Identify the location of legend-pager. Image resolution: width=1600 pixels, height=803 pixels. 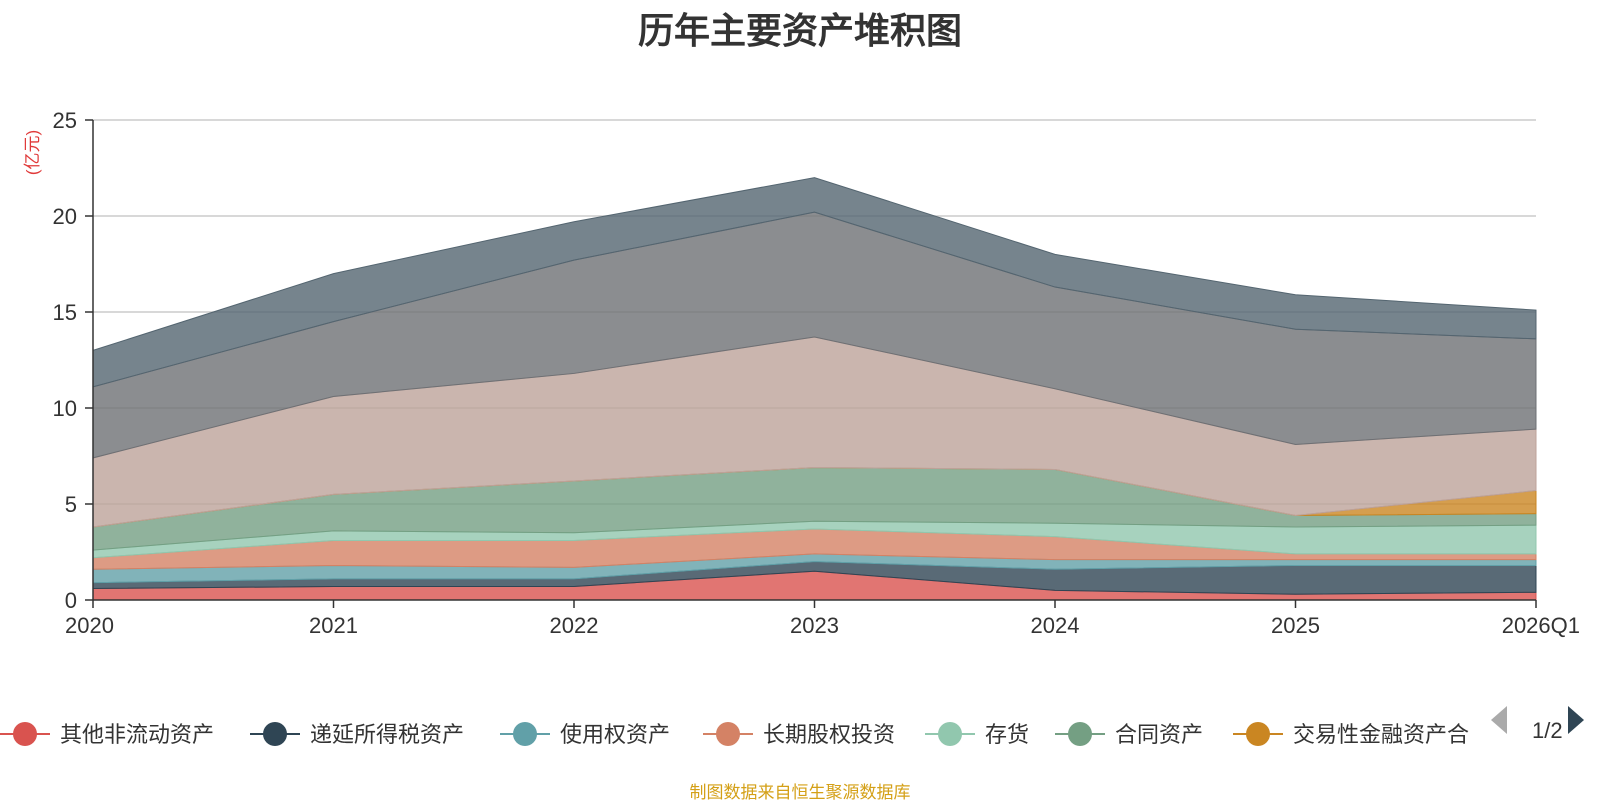
(1537, 720).